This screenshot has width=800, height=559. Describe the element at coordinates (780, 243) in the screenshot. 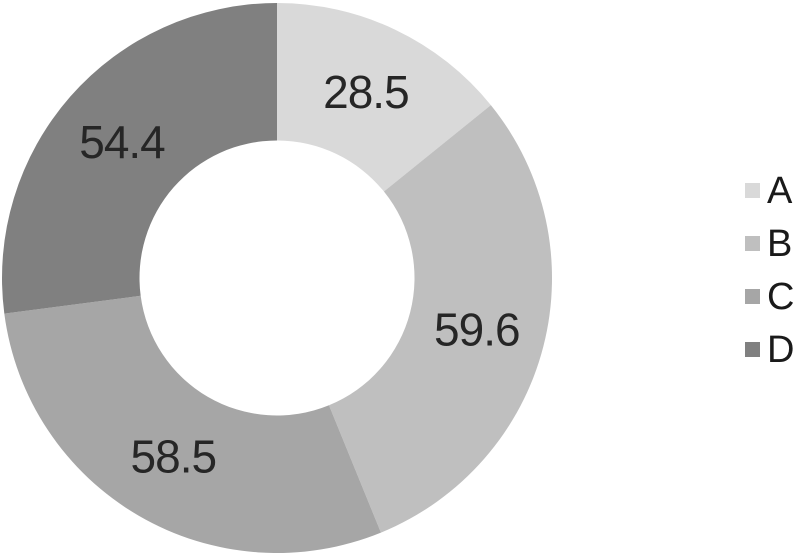

I see `legend-label-b: B` at that location.